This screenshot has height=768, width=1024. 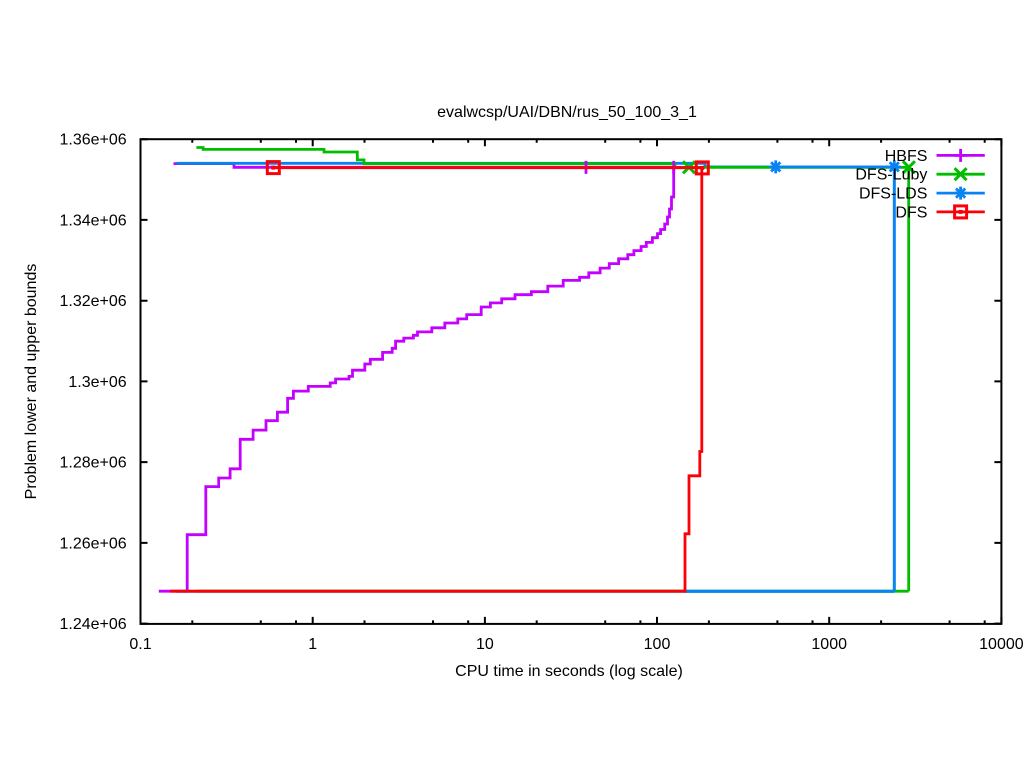 I want to click on svg-text: 10, so click(x=485, y=644).